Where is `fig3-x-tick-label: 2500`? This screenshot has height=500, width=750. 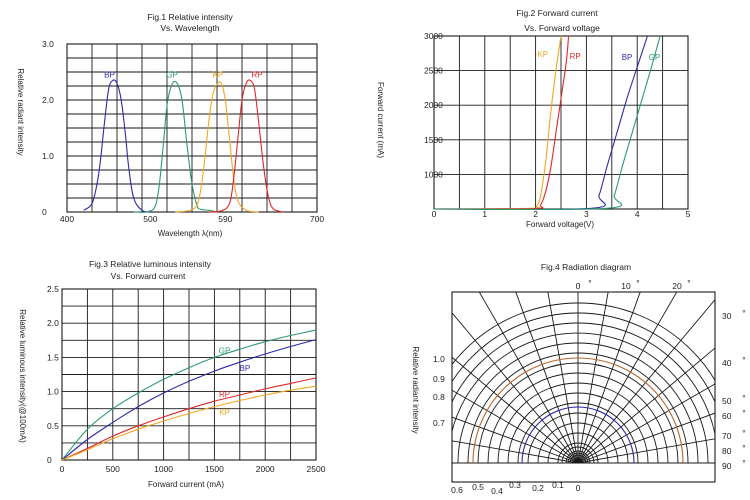 fig3-x-tick-label: 2500 is located at coordinates (316, 469).